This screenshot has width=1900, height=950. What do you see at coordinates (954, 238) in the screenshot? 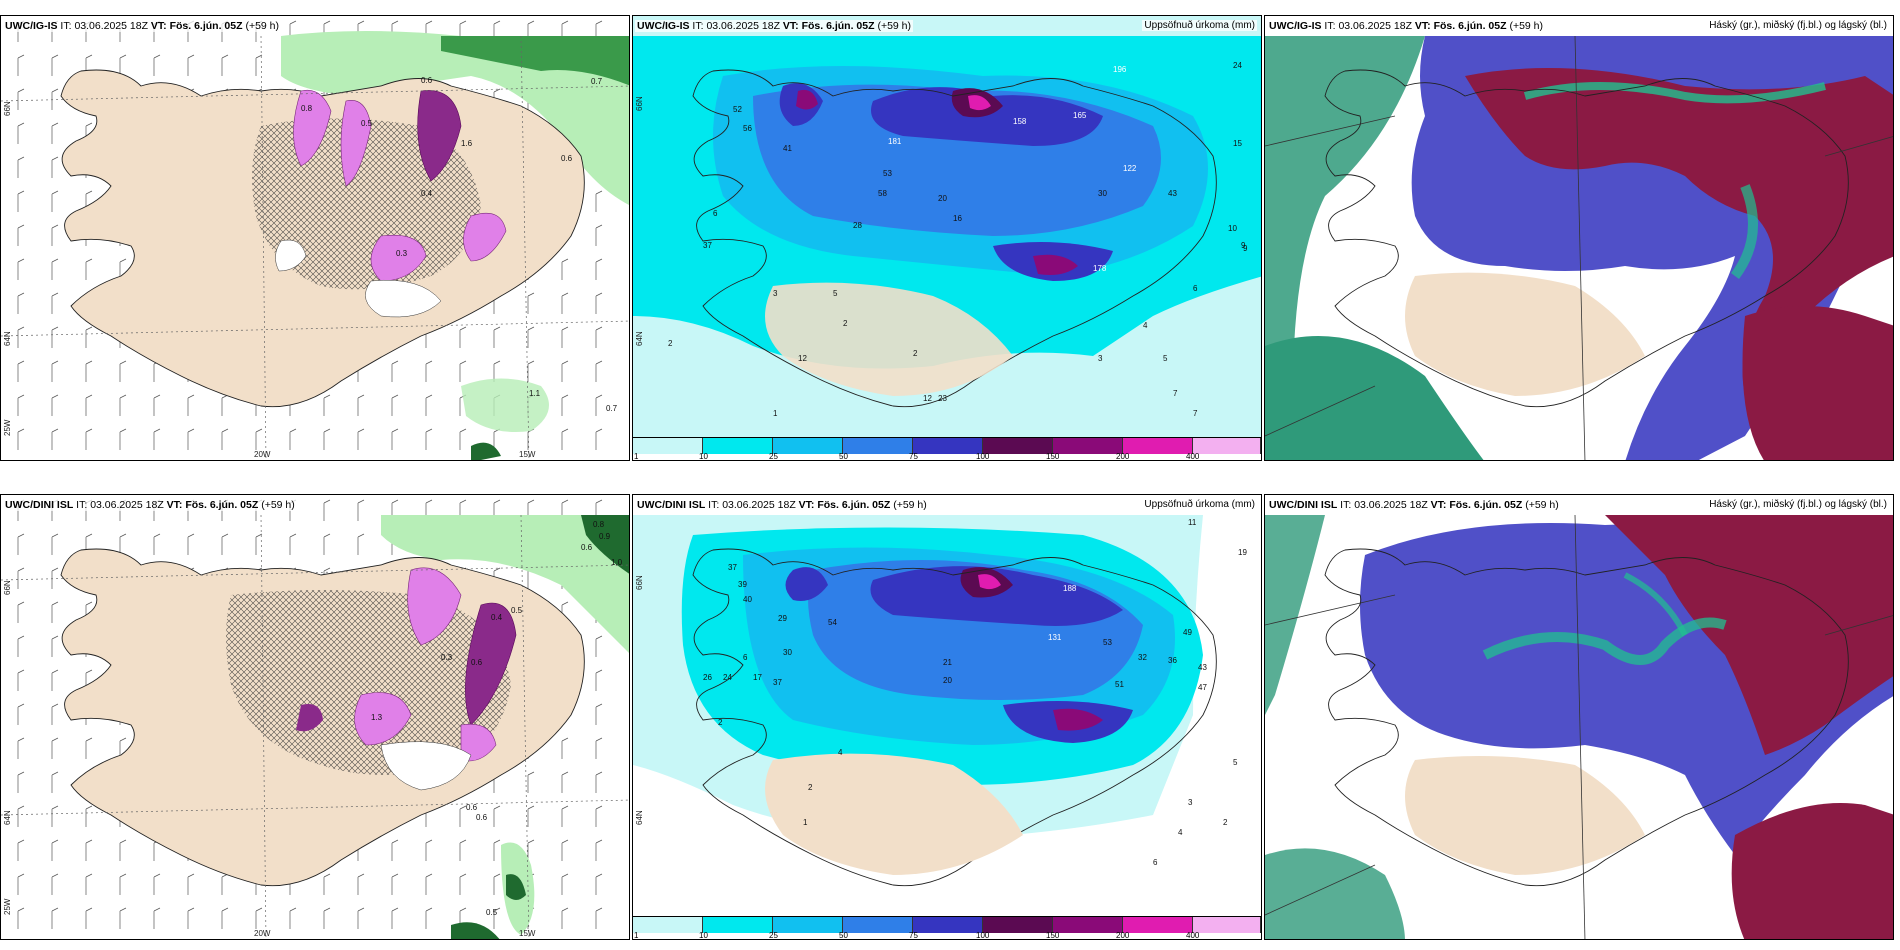
I see `iceland-outline` at bounding box center [954, 238].